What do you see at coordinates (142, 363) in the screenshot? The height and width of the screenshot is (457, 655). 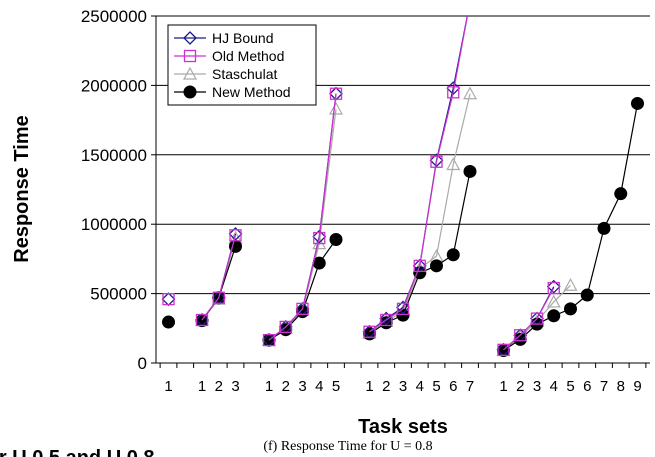 I see `y-tick-label: 0` at bounding box center [142, 363].